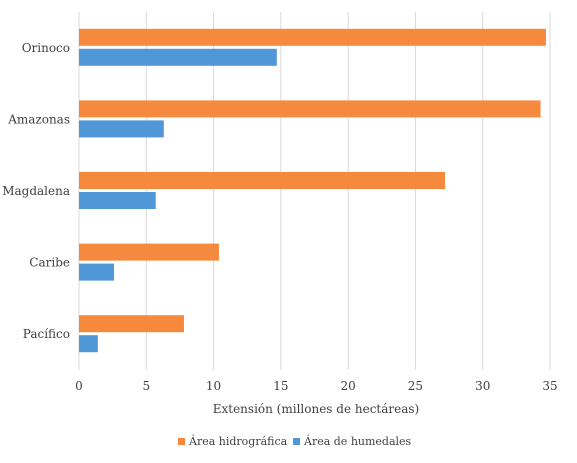 The width and height of the screenshot is (577, 463). Describe the element at coordinates (357, 441) in the screenshot. I see `legend-label-wetland: Área de humedales` at that location.